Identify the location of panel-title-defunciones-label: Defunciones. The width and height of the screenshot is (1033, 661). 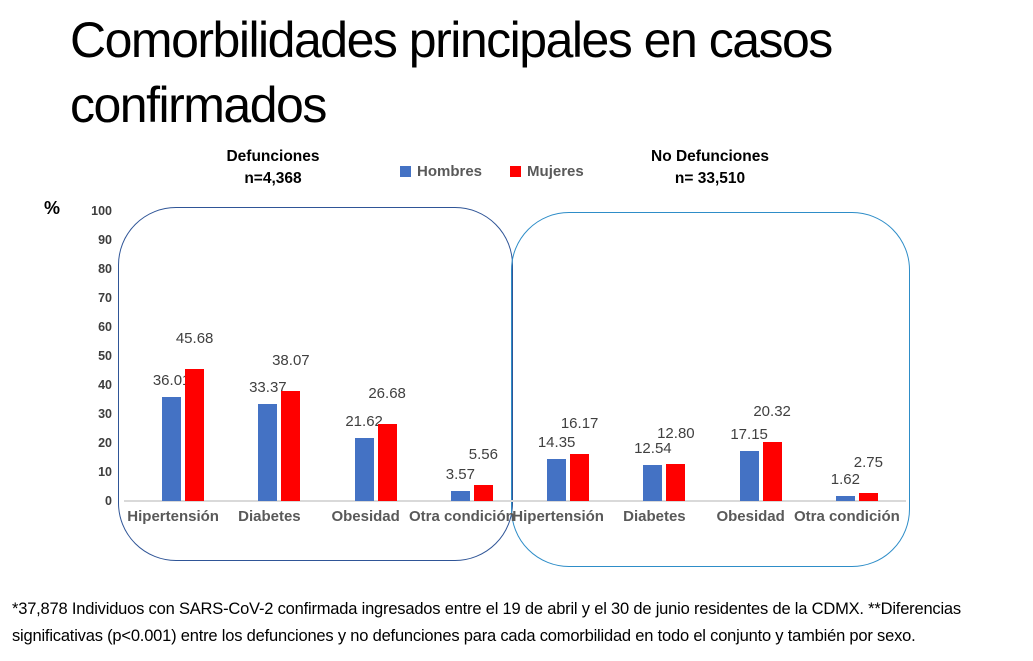
(273, 156).